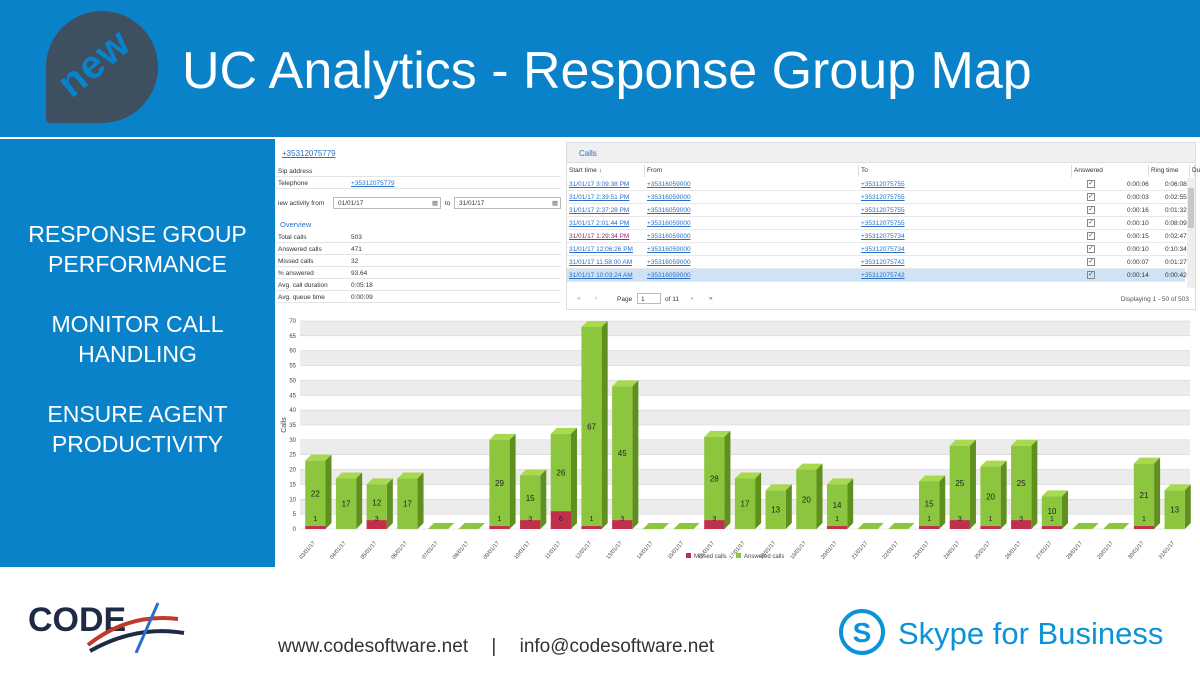 This screenshot has height=675, width=1200. What do you see at coordinates (599, 223) in the screenshot?
I see `table-cell: 31/01/17 2:01:44 PM` at bounding box center [599, 223].